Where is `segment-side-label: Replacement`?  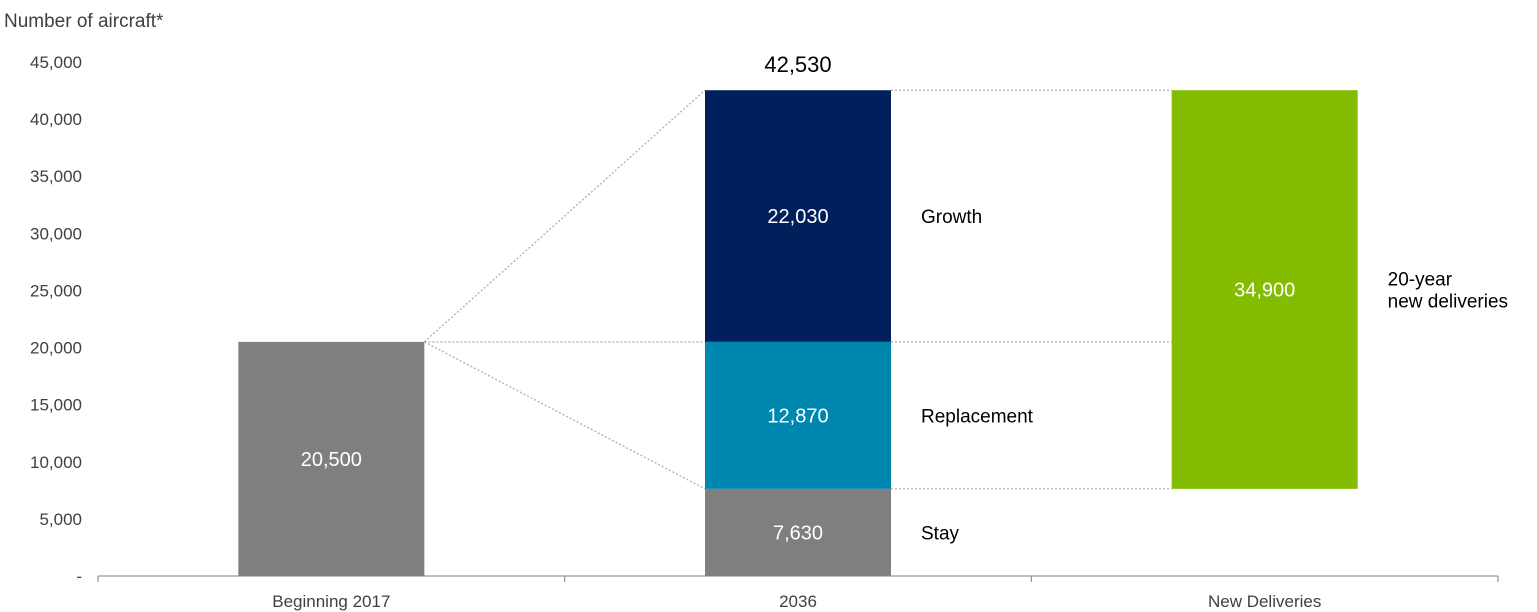 segment-side-label: Replacement is located at coordinates (977, 416).